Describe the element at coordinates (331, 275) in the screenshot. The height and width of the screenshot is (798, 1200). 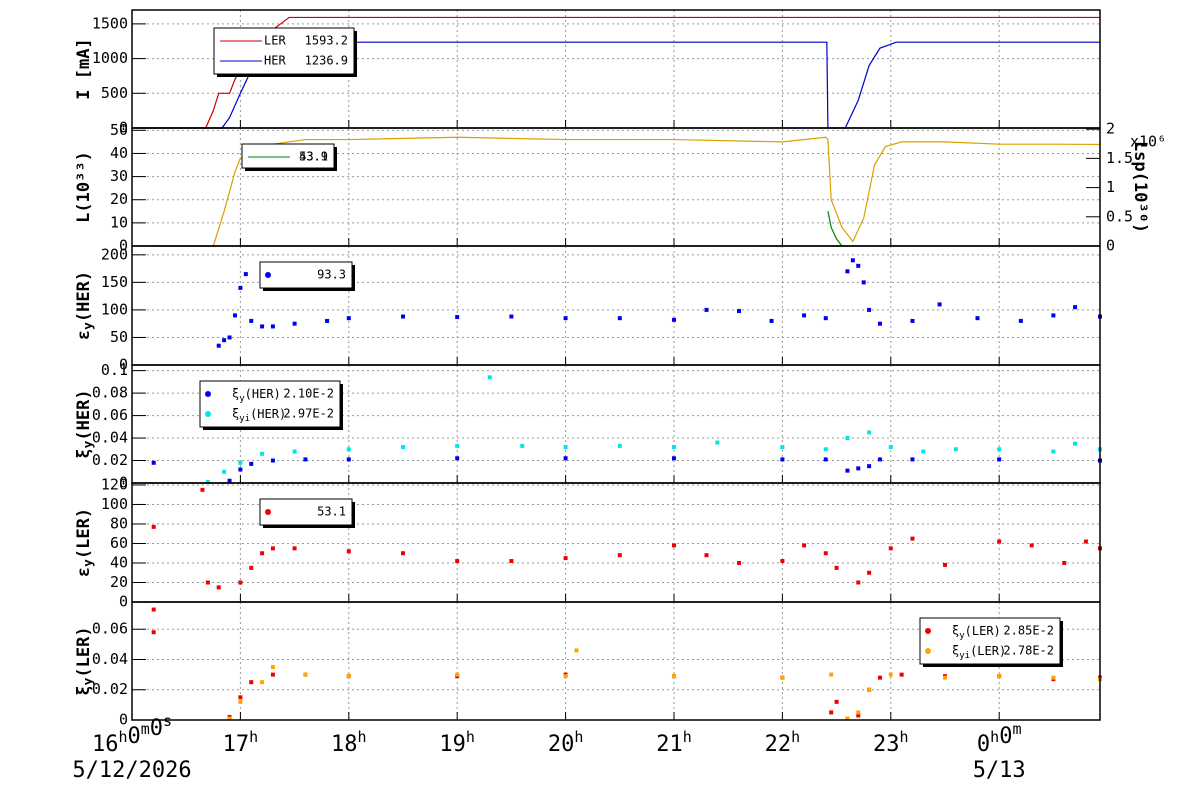
I see `legend-value: 93.3` at that location.